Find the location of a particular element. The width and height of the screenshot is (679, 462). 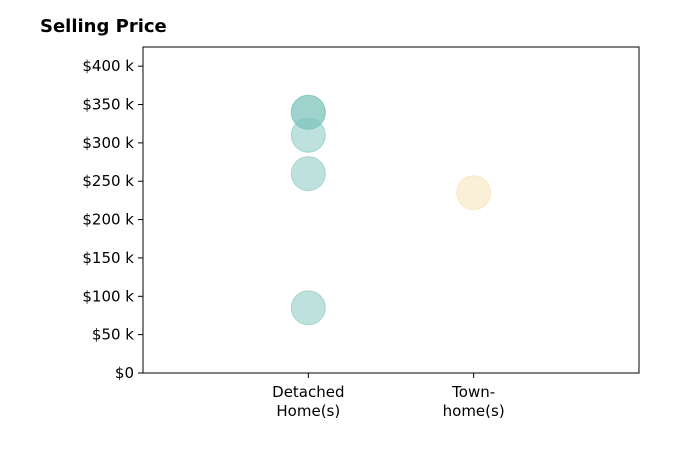

x-tick-label: Town-home(s) is located at coordinates (474, 401).